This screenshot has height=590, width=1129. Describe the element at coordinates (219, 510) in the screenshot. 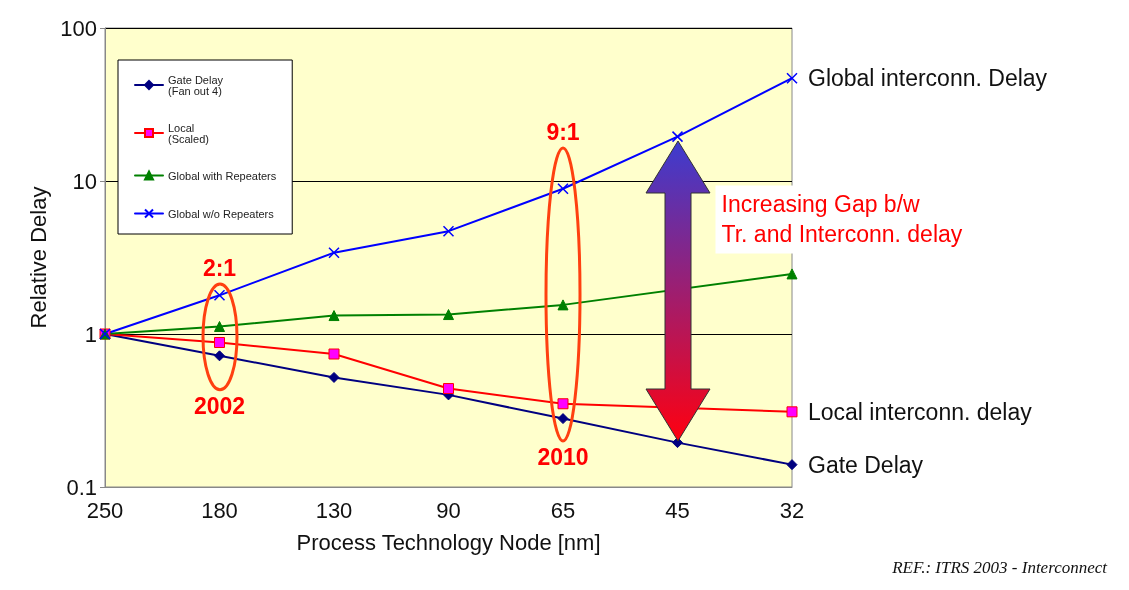

I see `x-tick-label: 180` at that location.